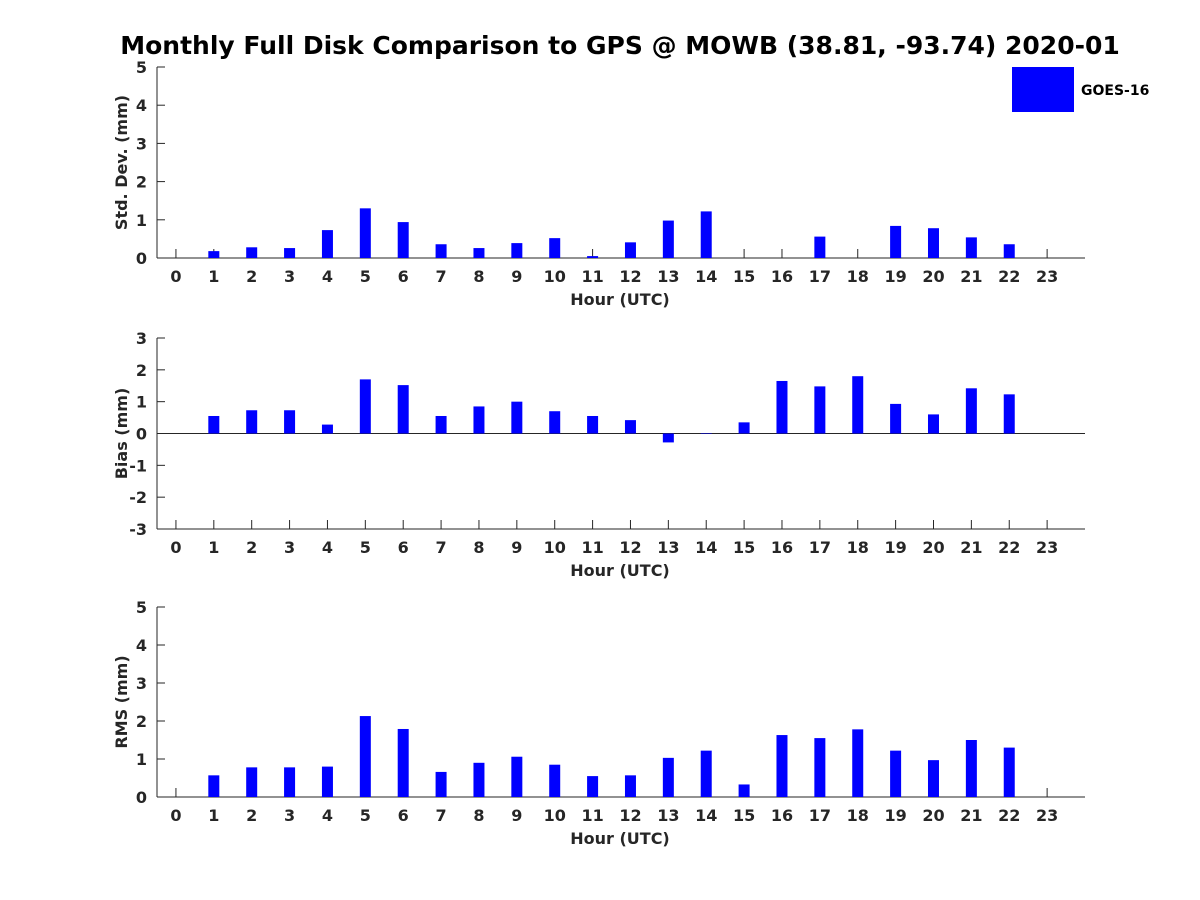 Image resolution: width=1200 pixels, height=900 pixels. What do you see at coordinates (138, 529) in the screenshot?
I see `y-tick-label: -3` at bounding box center [138, 529].